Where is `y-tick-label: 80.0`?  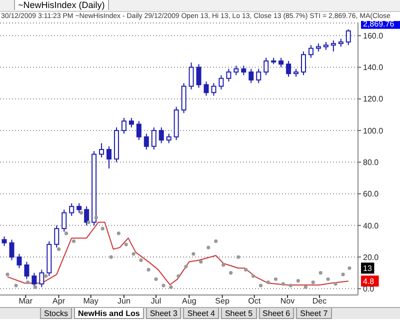 y-tick-label: 80.0 is located at coordinates (371, 163).